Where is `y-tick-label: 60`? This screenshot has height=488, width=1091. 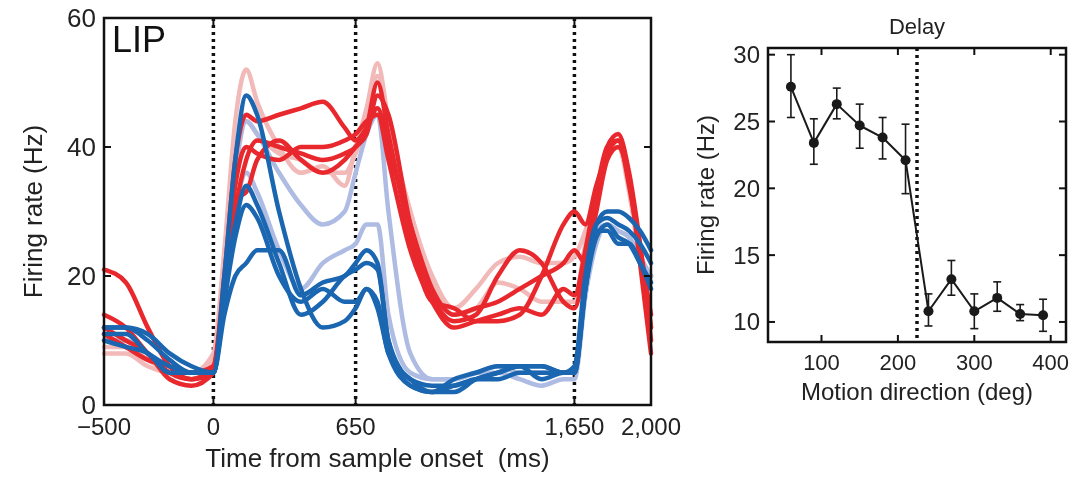 y-tick-label: 60 is located at coordinates (81, 18).